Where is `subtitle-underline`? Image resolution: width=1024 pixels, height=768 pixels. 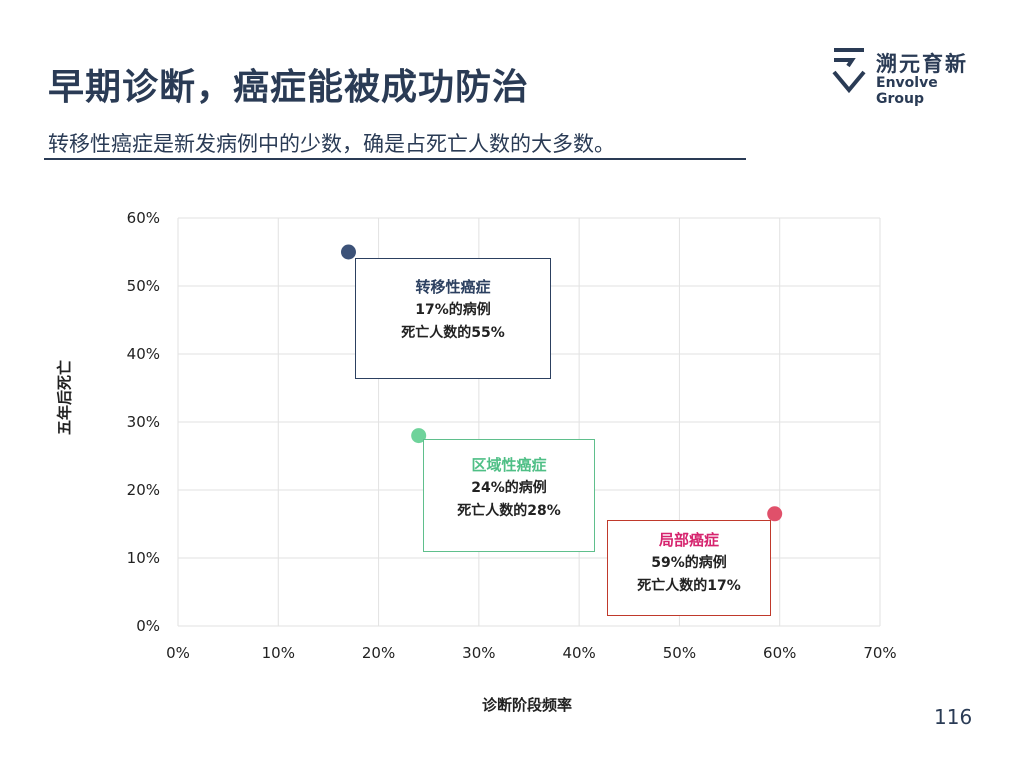 subtitle-underline is located at coordinates (395, 159).